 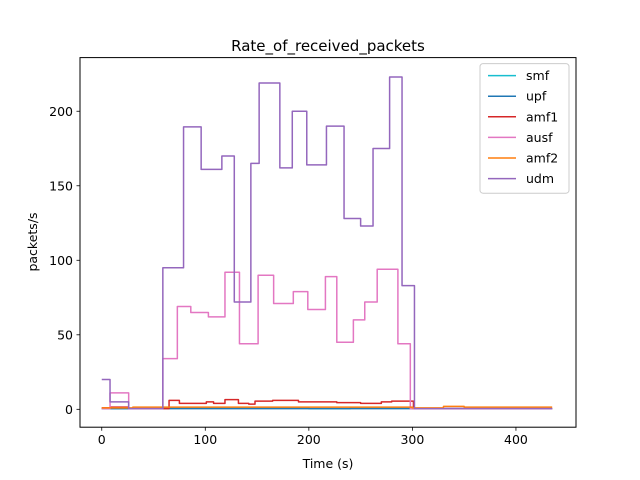 What do you see at coordinates (69, 409) in the screenshot?
I see `y-tick-label: 0` at bounding box center [69, 409].